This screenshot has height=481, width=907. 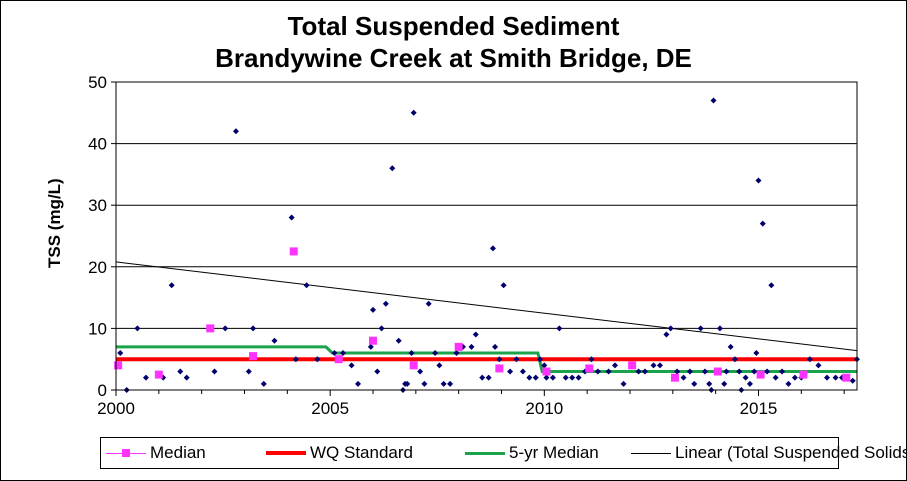 I want to click on legend-item-wq-standard: WQ Standard, so click(x=339, y=453).